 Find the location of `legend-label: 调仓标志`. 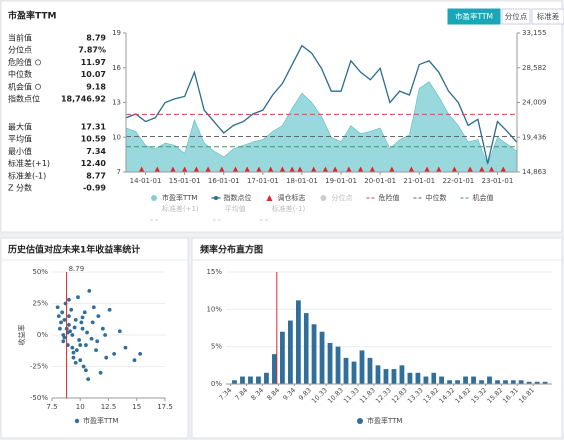

legend-label: 调仓标志 is located at coordinates (291, 197).